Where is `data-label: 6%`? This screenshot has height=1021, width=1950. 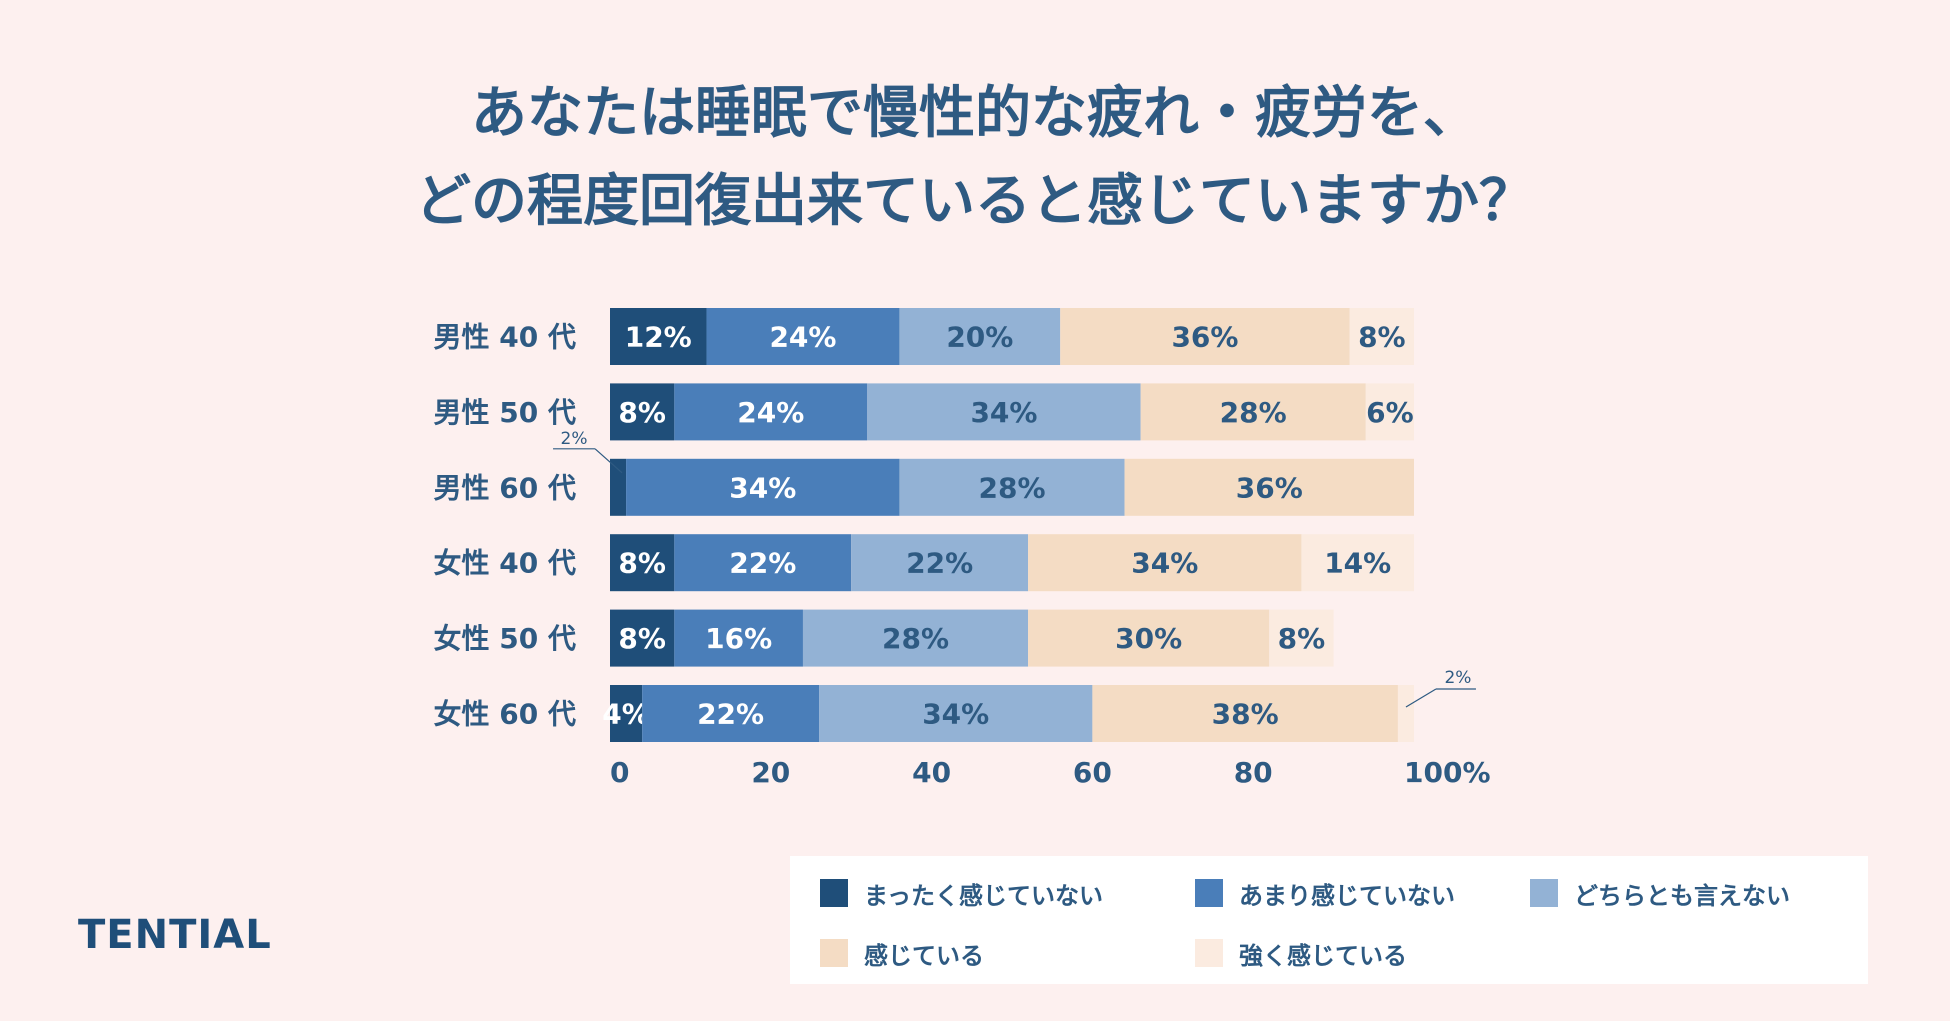
data-label: 6% is located at coordinates (1390, 412).